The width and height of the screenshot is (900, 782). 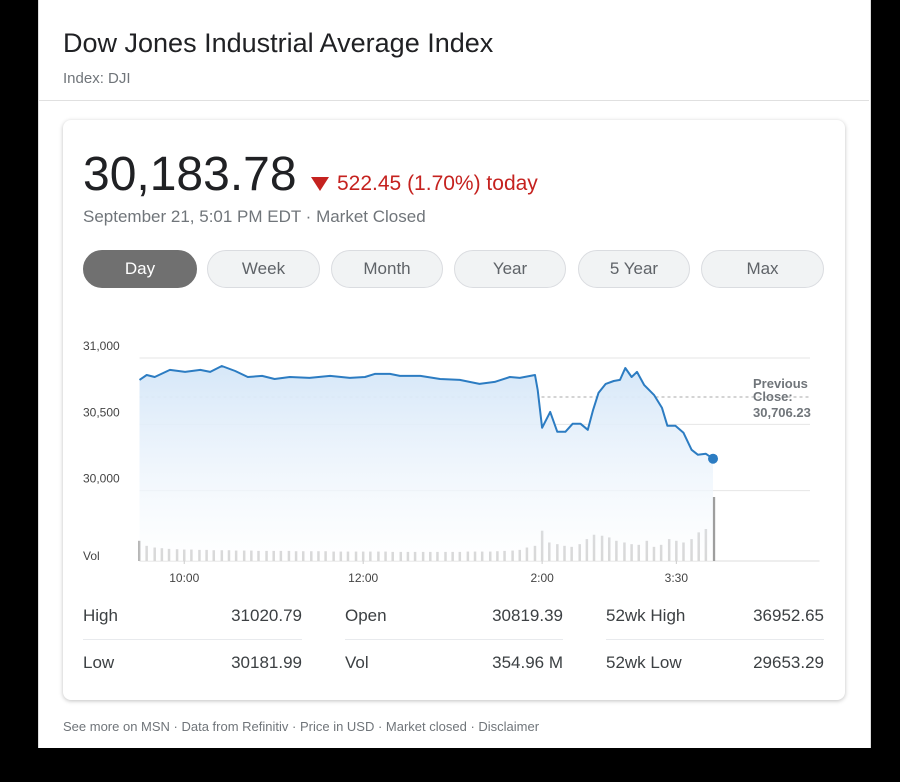 What do you see at coordinates (762, 269) in the screenshot?
I see `range-button: Max` at bounding box center [762, 269].